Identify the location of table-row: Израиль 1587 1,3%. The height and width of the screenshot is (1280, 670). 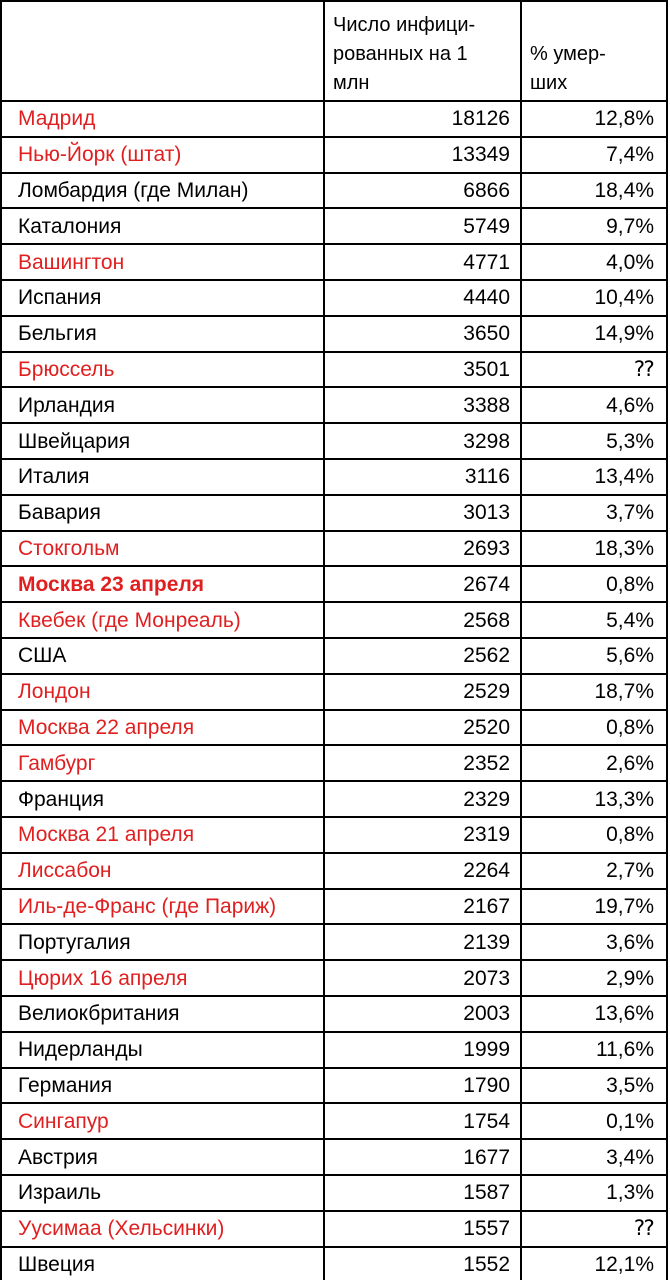
(334, 1192).